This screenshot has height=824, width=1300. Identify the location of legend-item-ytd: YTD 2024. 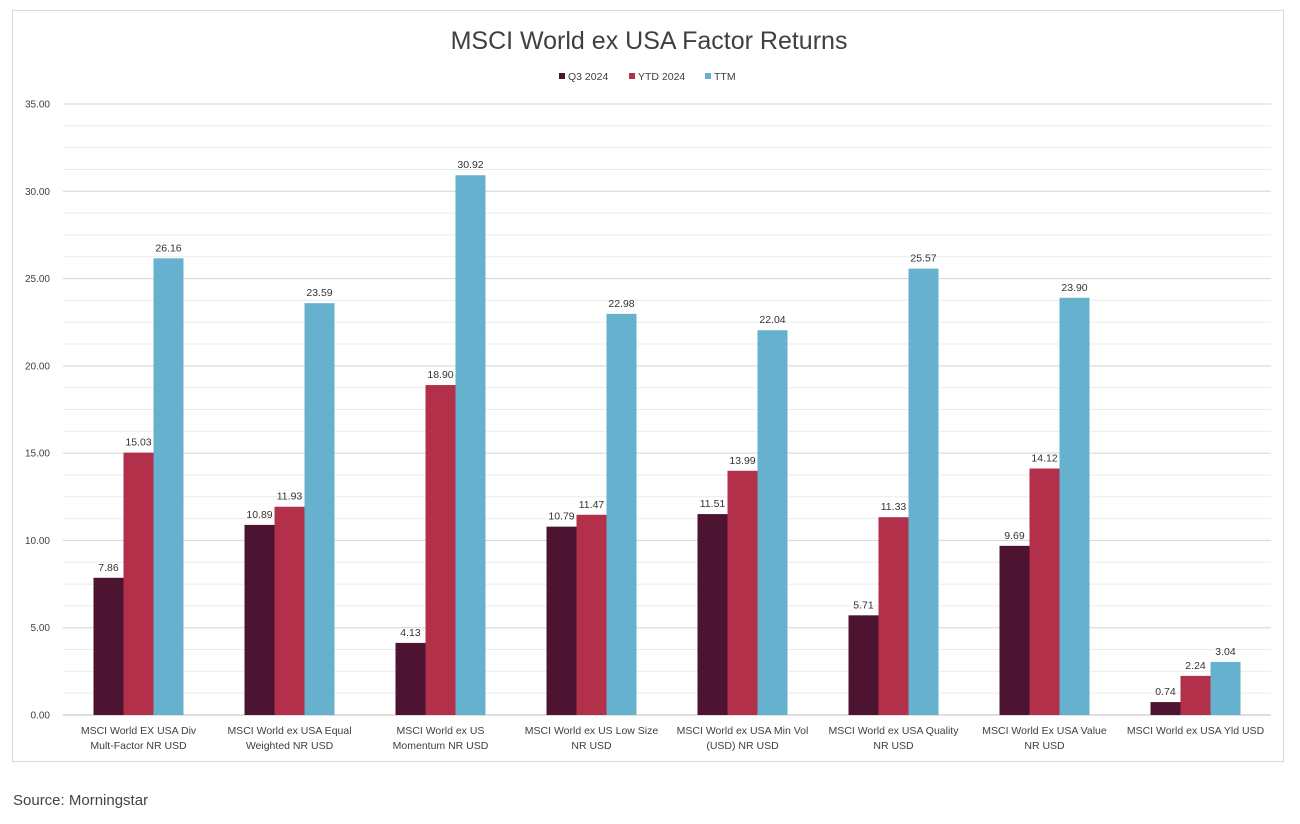
(657, 77).